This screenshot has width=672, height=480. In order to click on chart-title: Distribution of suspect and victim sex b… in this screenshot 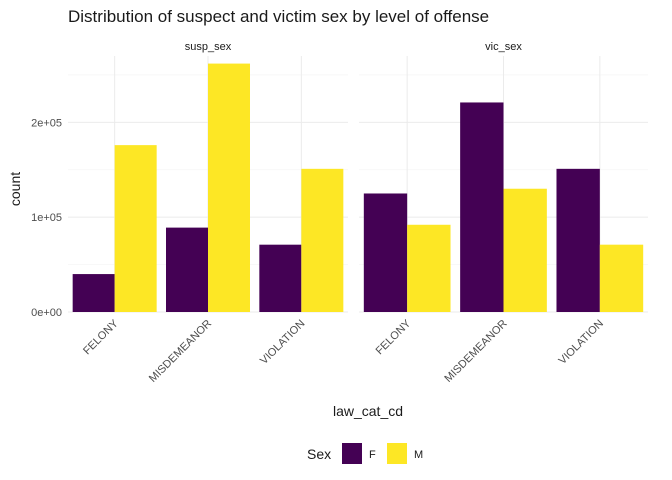, I will do `click(278, 16)`.